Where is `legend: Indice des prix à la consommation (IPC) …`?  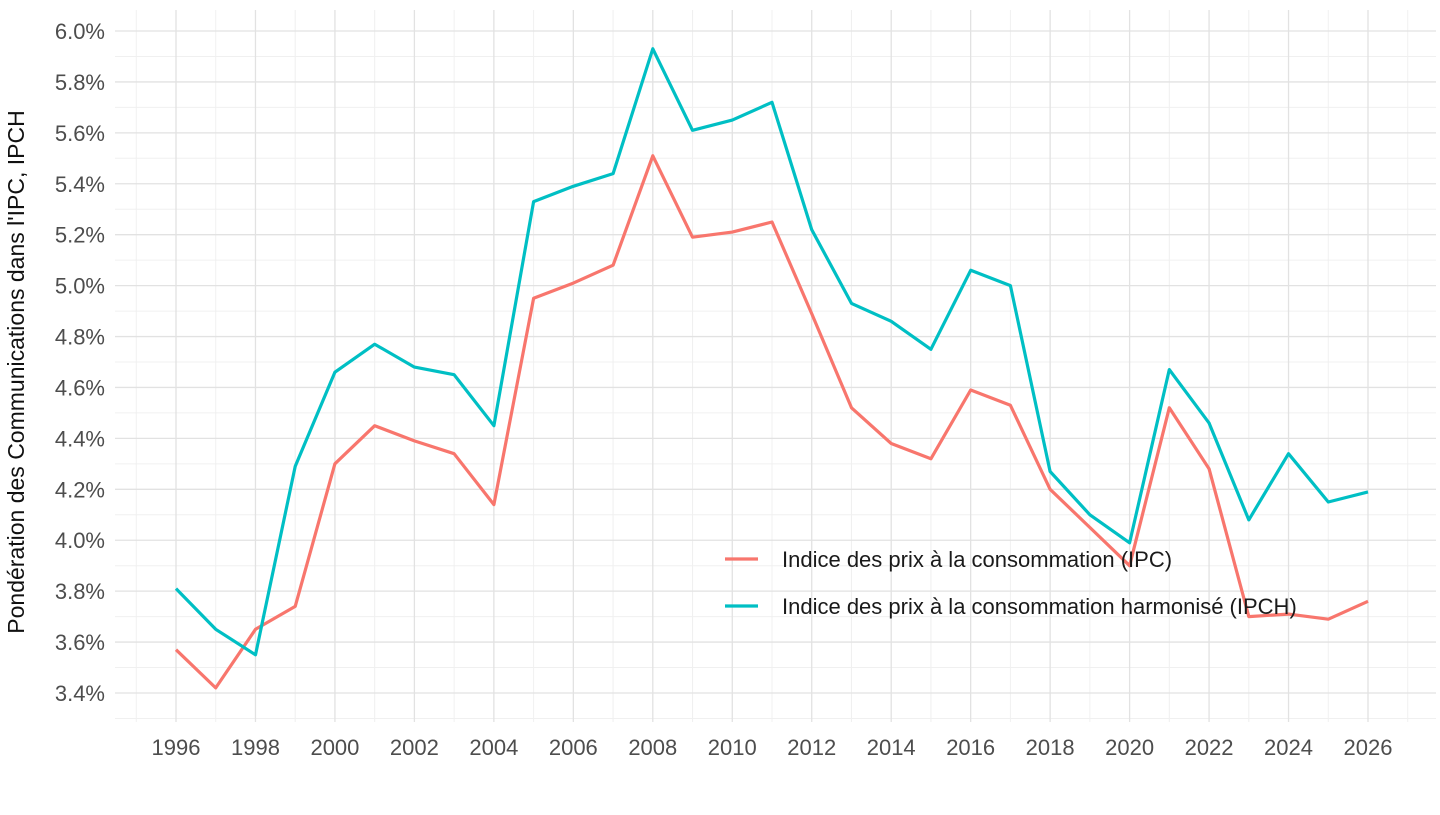
legend: Indice des prix à la consommation (IPC) … is located at coordinates (1011, 583).